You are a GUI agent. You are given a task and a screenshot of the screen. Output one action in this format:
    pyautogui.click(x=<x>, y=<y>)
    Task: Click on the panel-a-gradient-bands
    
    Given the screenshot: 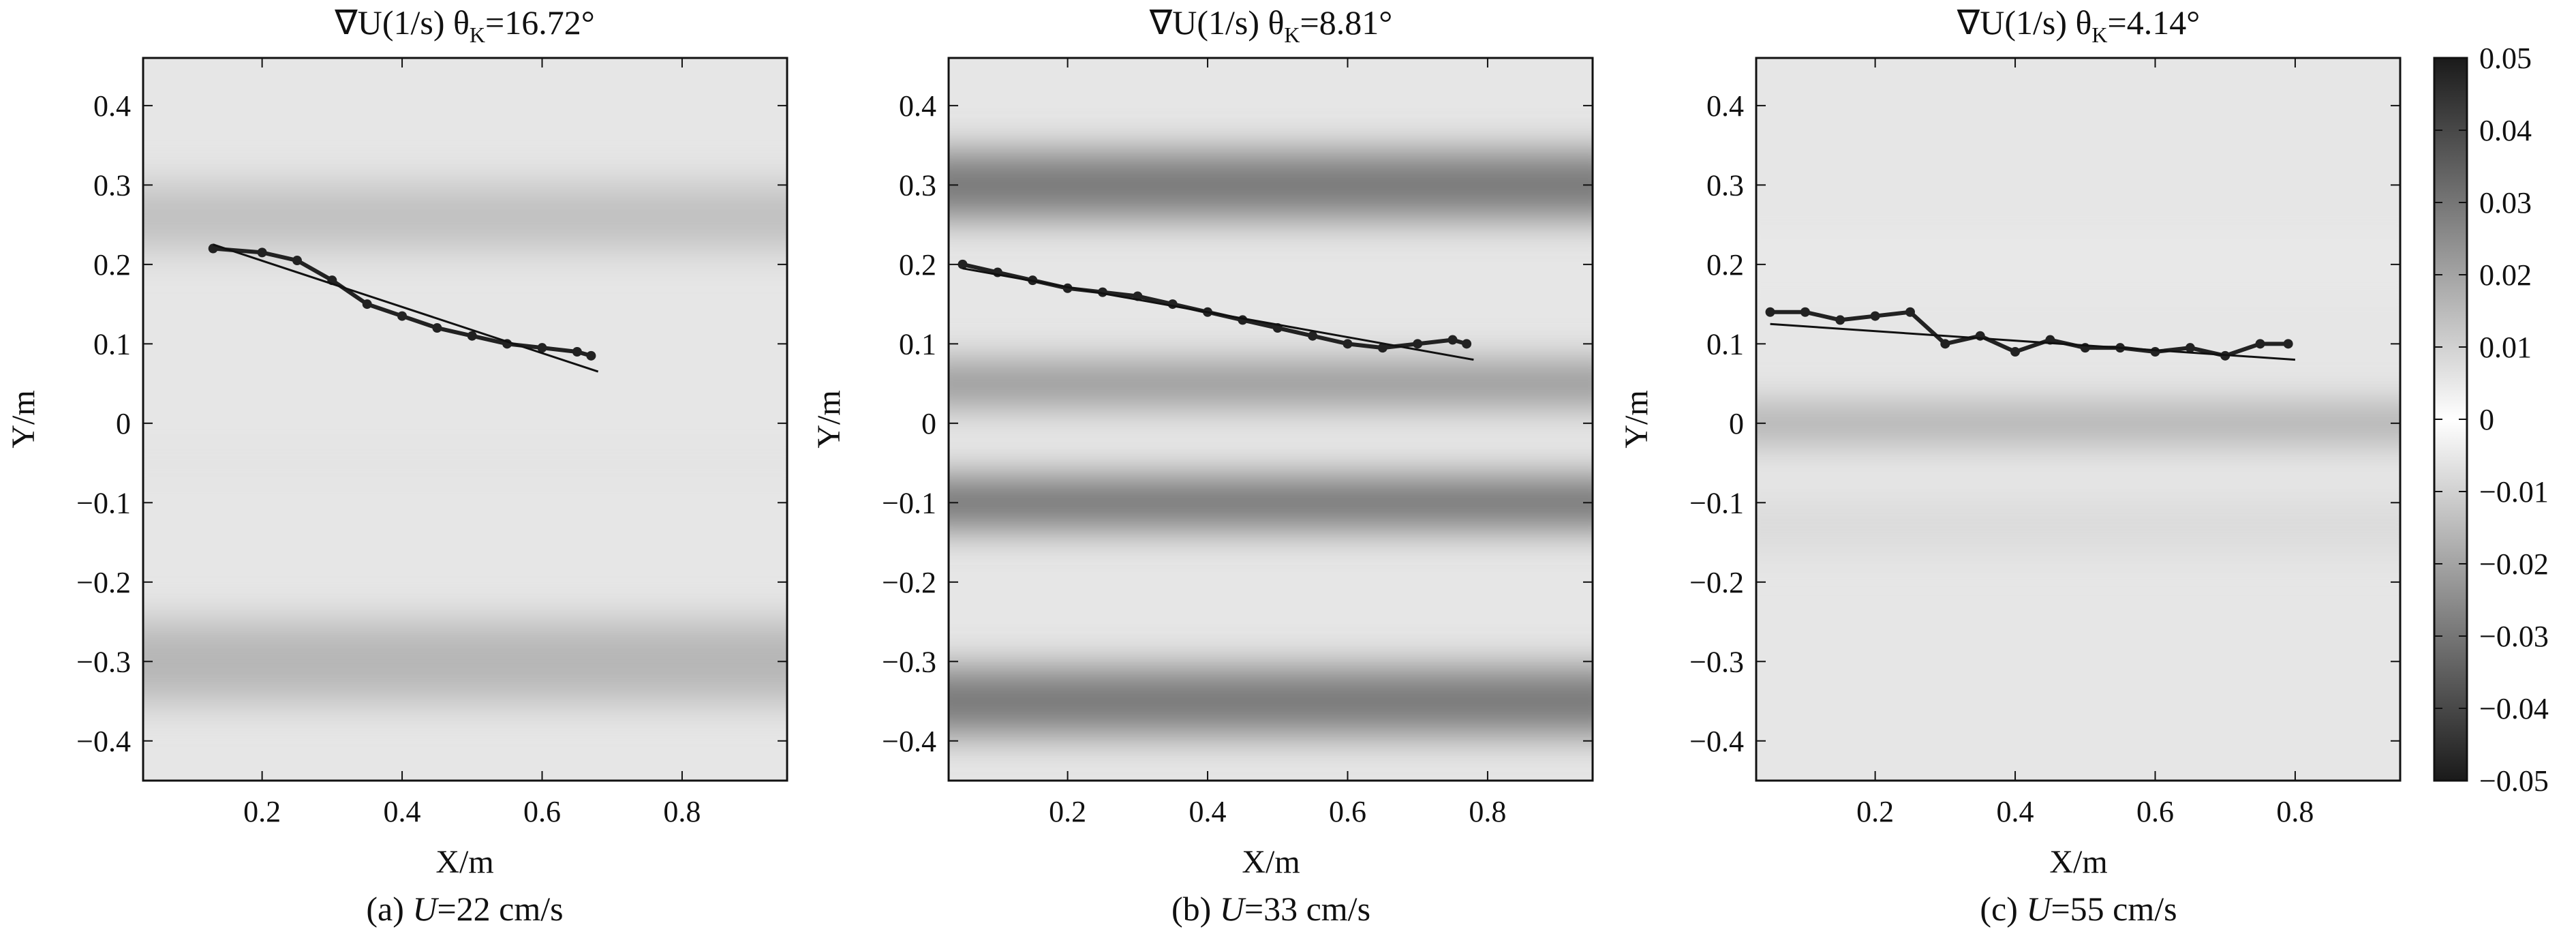 What is the action you would take?
    pyautogui.click(x=465, y=443)
    